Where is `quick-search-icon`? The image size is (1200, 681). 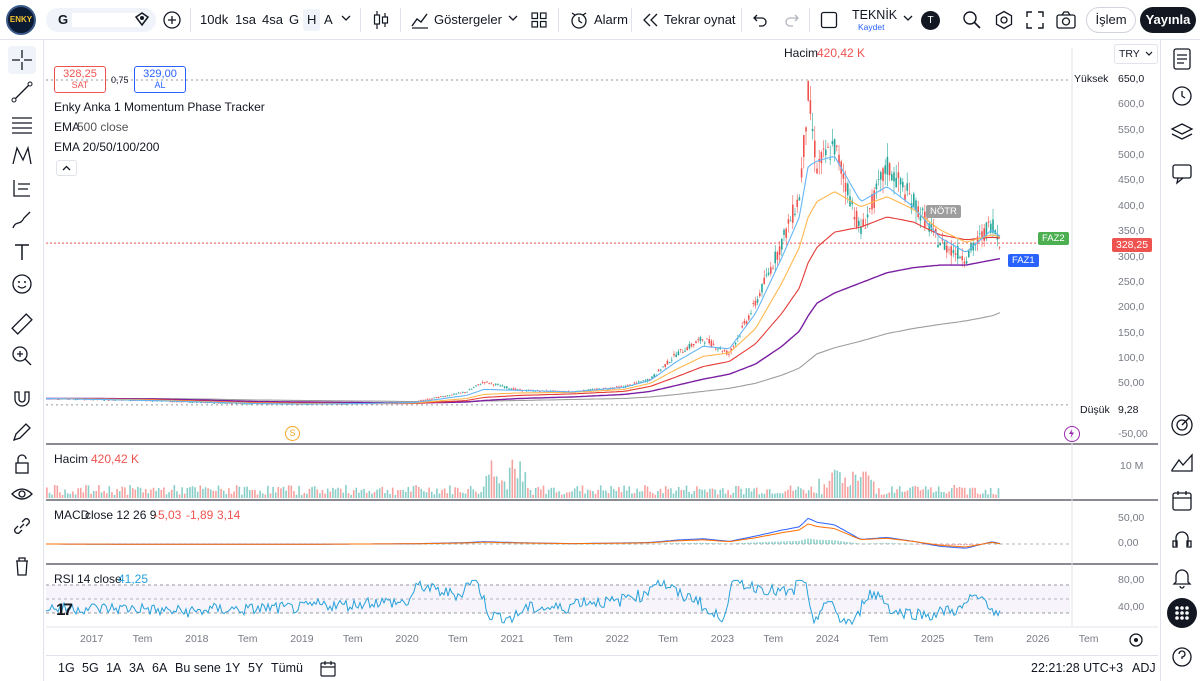
quick-search-icon is located at coordinates (972, 20).